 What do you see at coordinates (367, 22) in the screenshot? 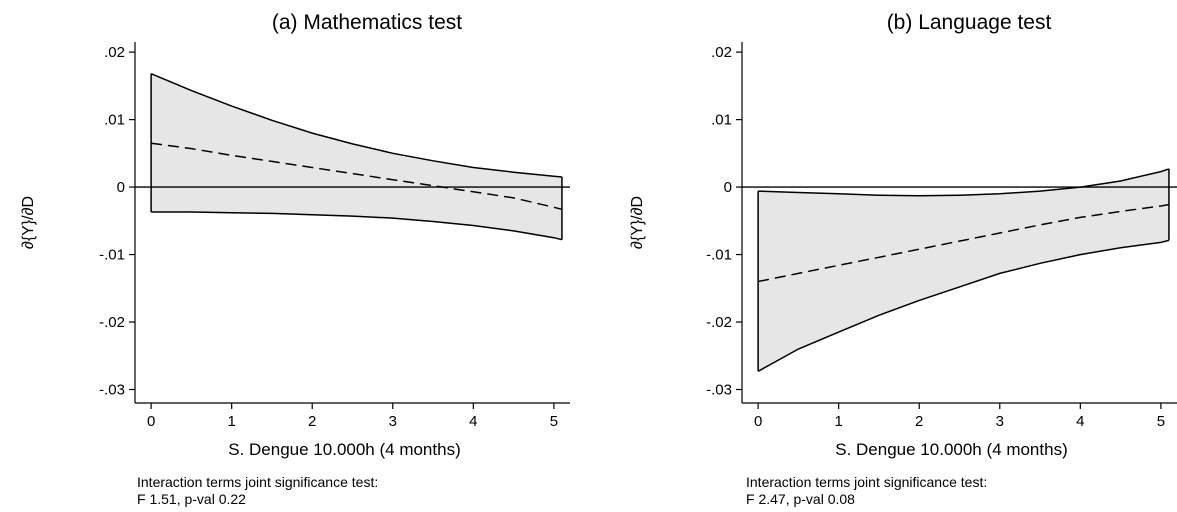
I see `chart-title: (a) Mathematics test` at bounding box center [367, 22].